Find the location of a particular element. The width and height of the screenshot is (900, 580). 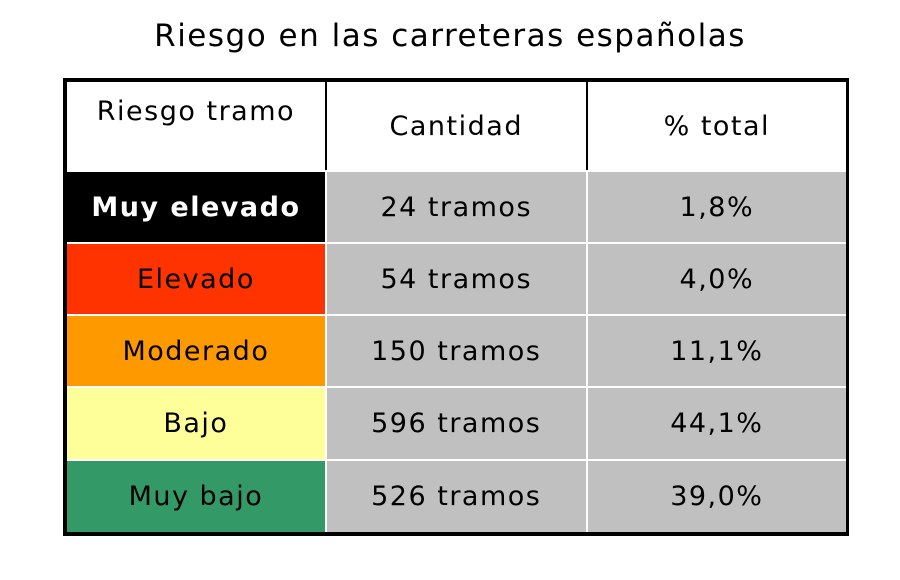

table-cell: 150 tramos is located at coordinates (456, 351).